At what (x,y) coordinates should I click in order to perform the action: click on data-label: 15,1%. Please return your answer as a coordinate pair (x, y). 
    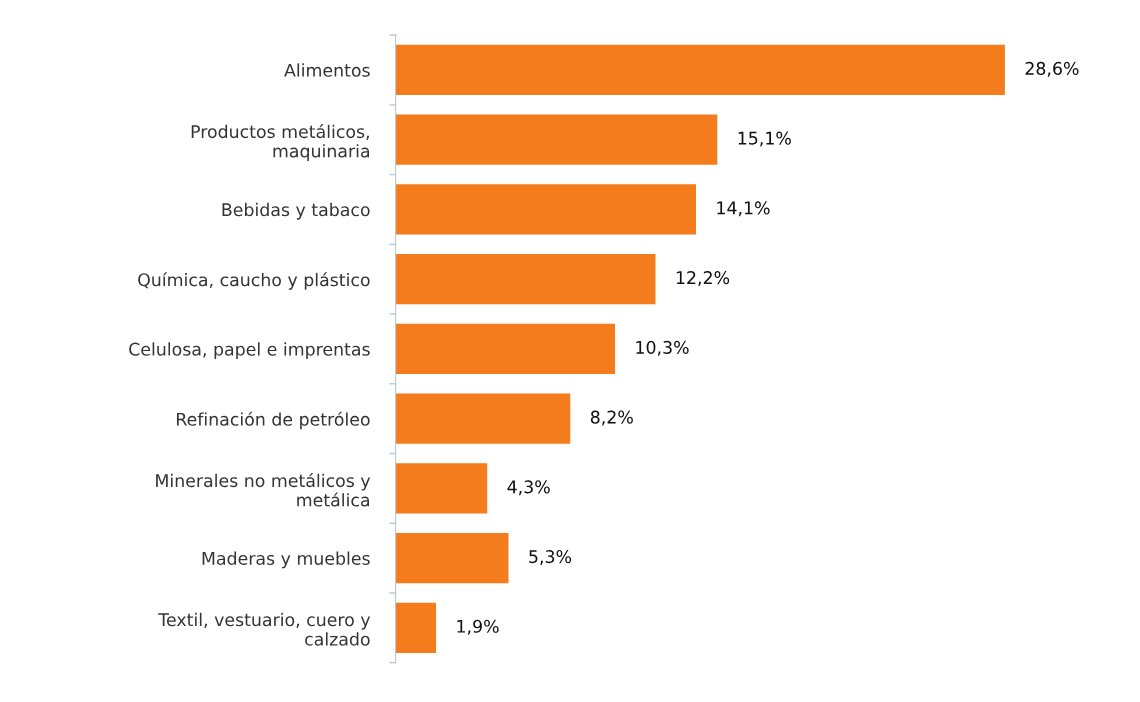
    Looking at the image, I should click on (764, 139).